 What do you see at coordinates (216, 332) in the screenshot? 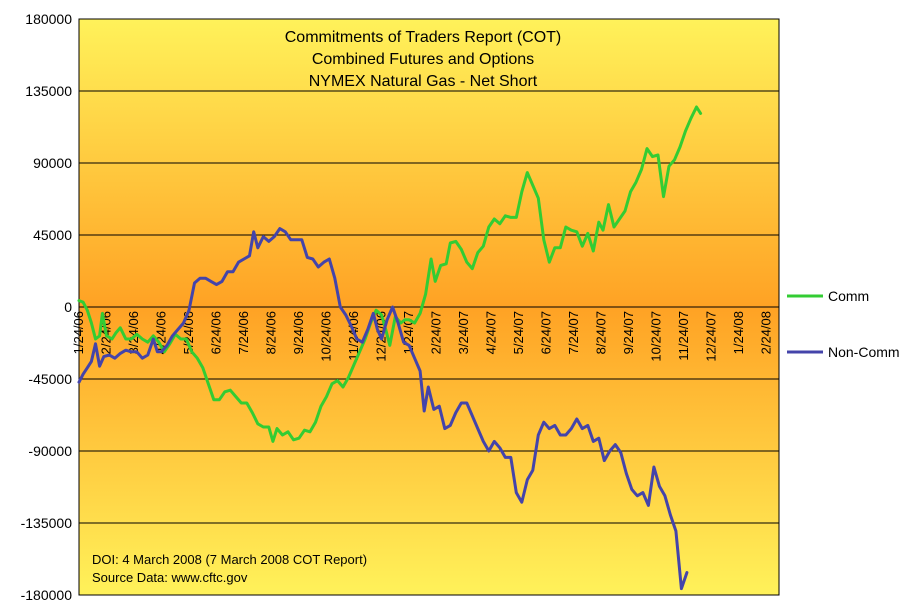
I see `x-tick-label: 6/24/06` at bounding box center [216, 332].